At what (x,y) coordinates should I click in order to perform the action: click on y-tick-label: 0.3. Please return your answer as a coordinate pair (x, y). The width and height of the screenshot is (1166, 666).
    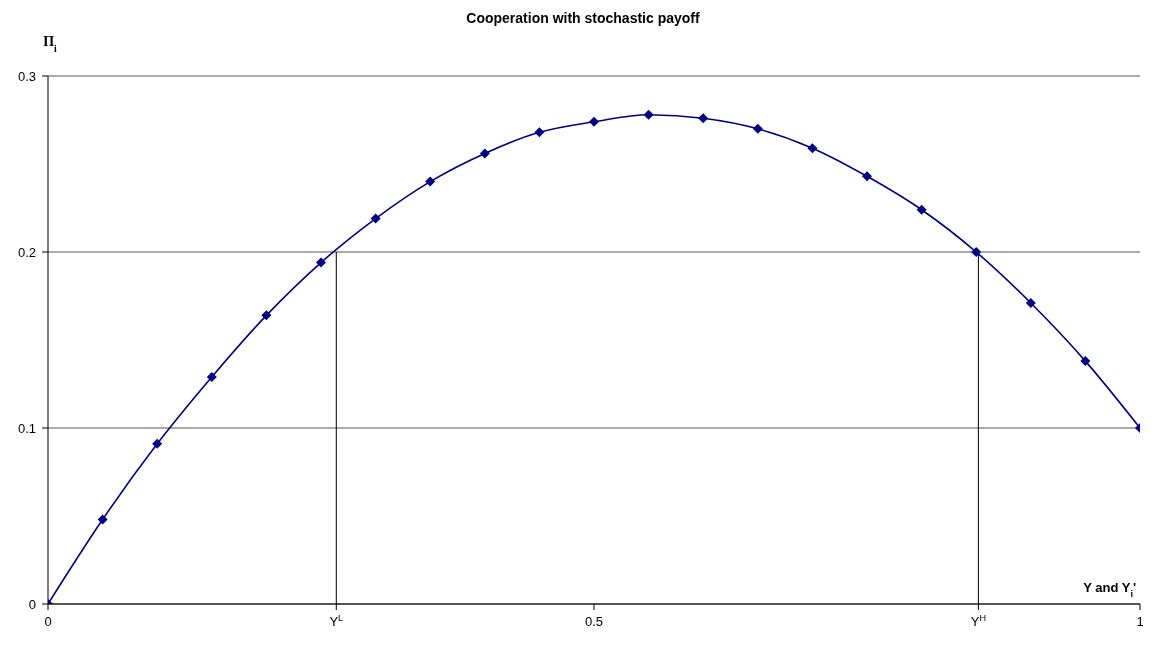
    Looking at the image, I should click on (26, 76).